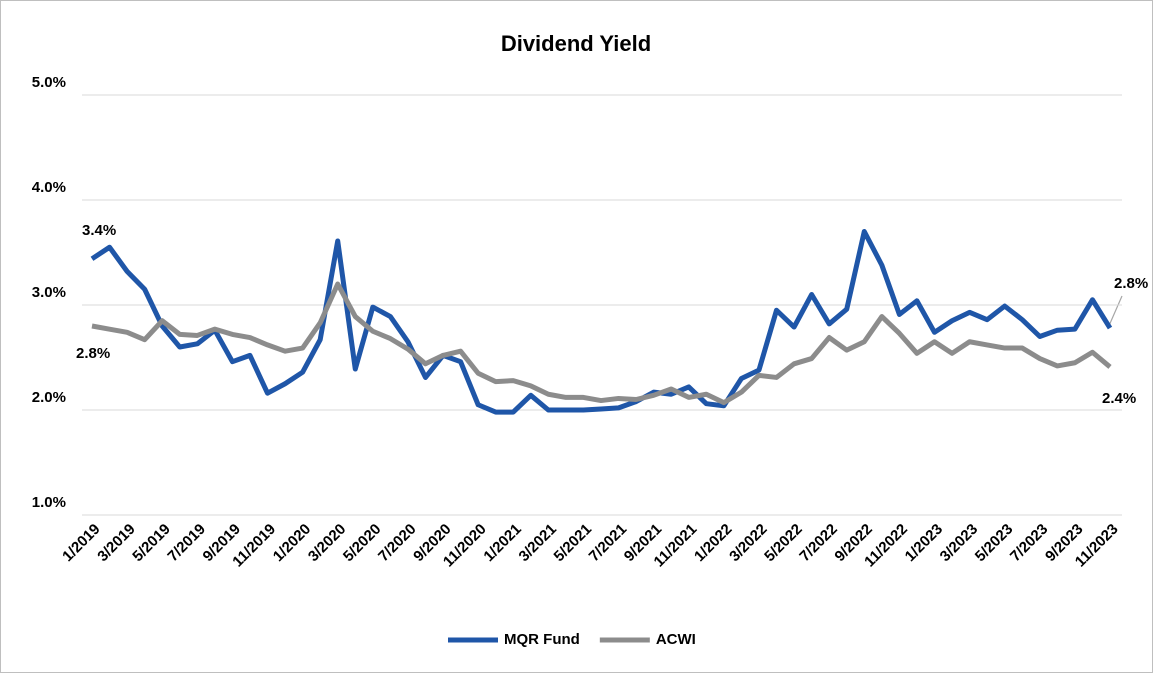  I want to click on leader-line, so click(1115, 312).